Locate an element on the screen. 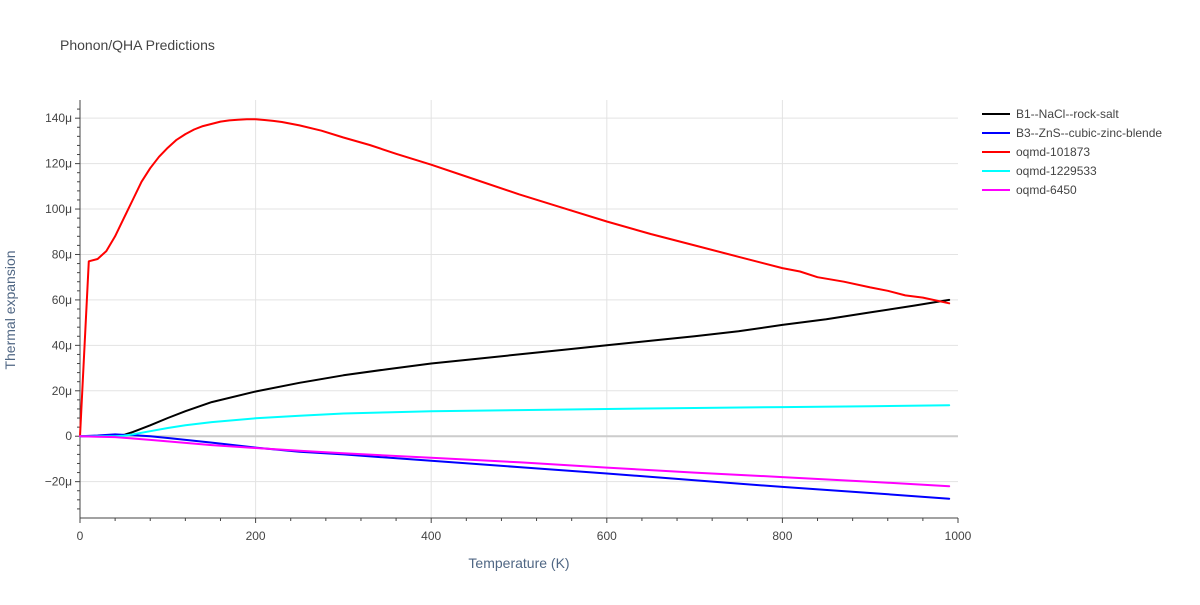 The image size is (1200, 605). x-axis-label: Temperature (K) is located at coordinates (518, 563).